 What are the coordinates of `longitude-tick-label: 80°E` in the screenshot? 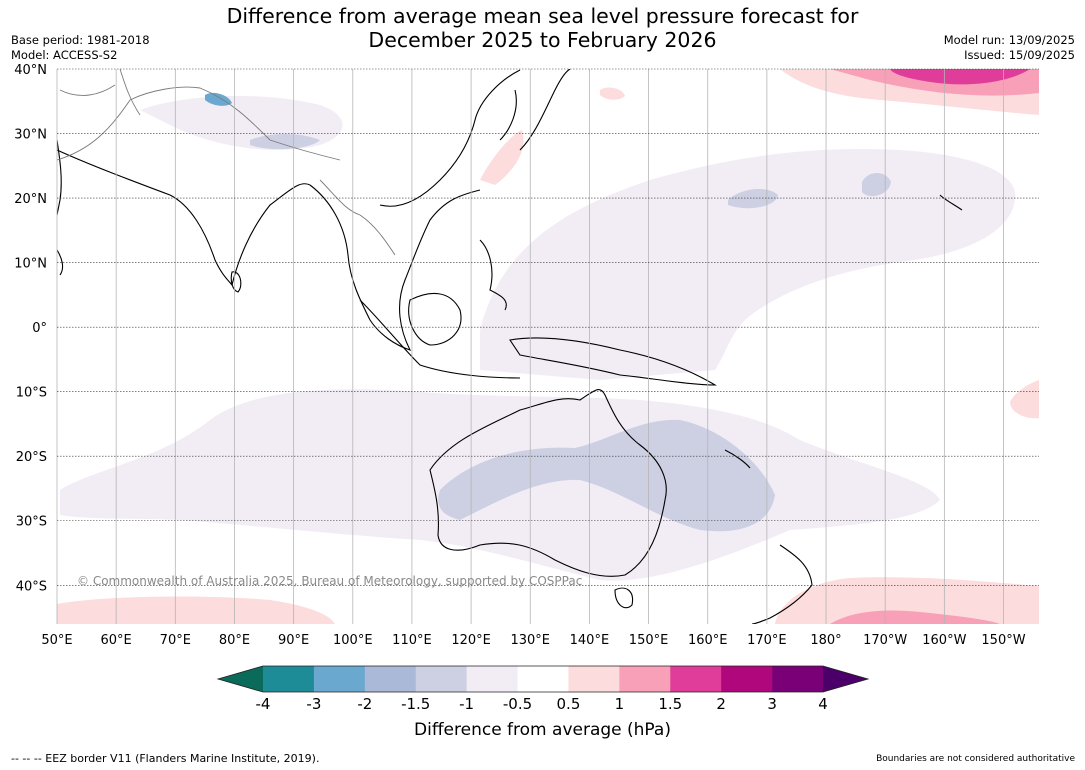 It's located at (234, 640).